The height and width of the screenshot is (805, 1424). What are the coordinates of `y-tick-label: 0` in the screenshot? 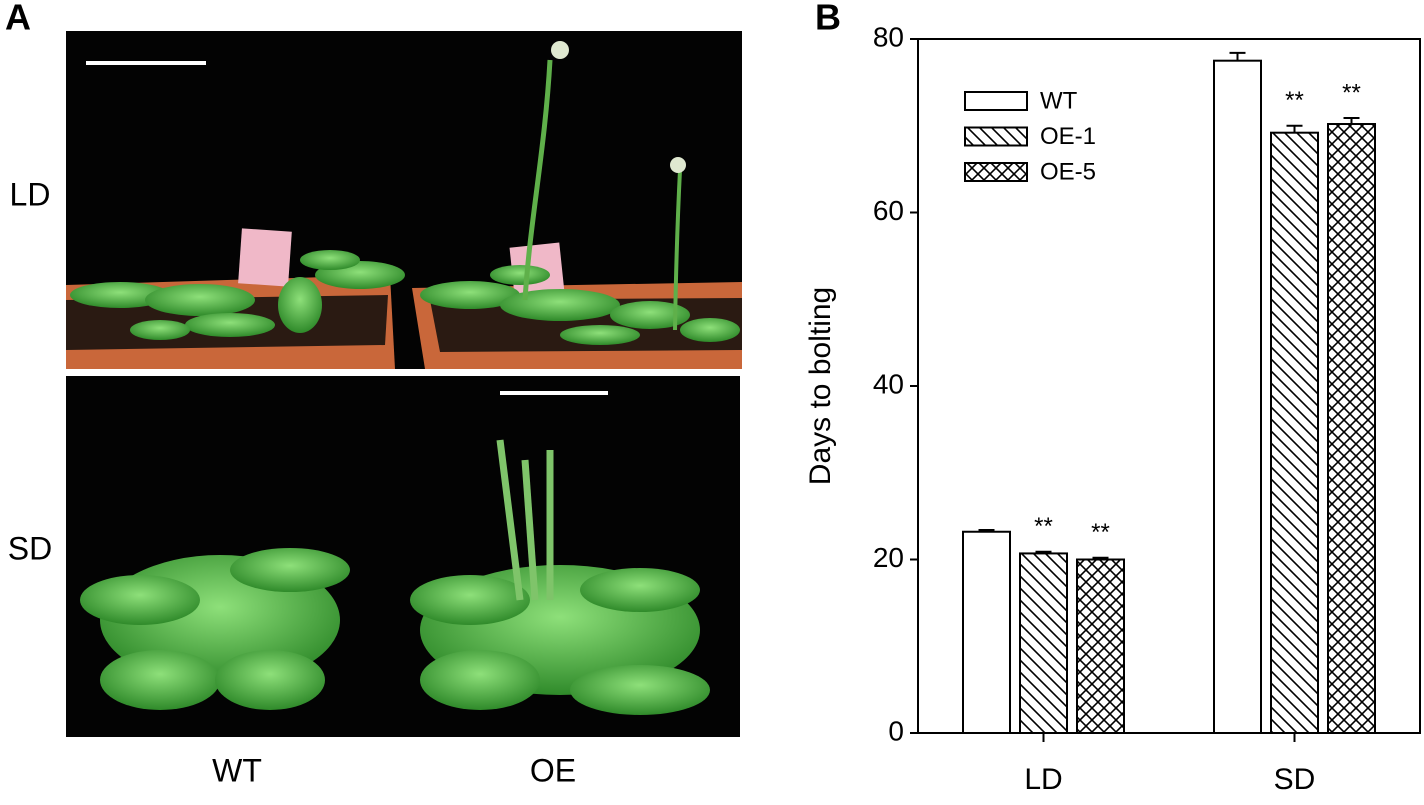 It's located at (896, 730).